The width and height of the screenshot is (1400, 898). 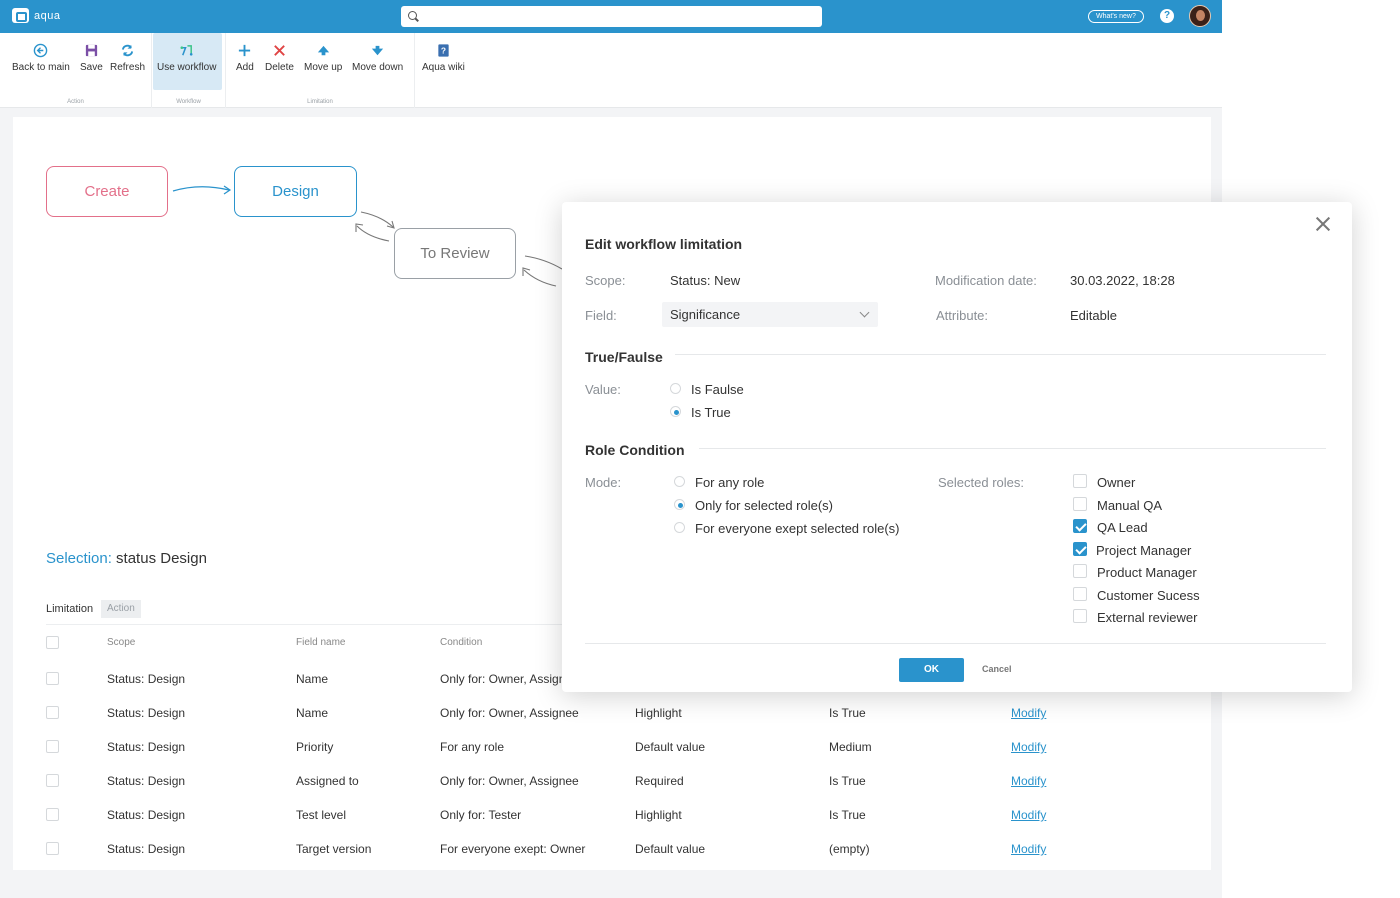 What do you see at coordinates (1130, 505) in the screenshot?
I see `role-label: Manual QA` at bounding box center [1130, 505].